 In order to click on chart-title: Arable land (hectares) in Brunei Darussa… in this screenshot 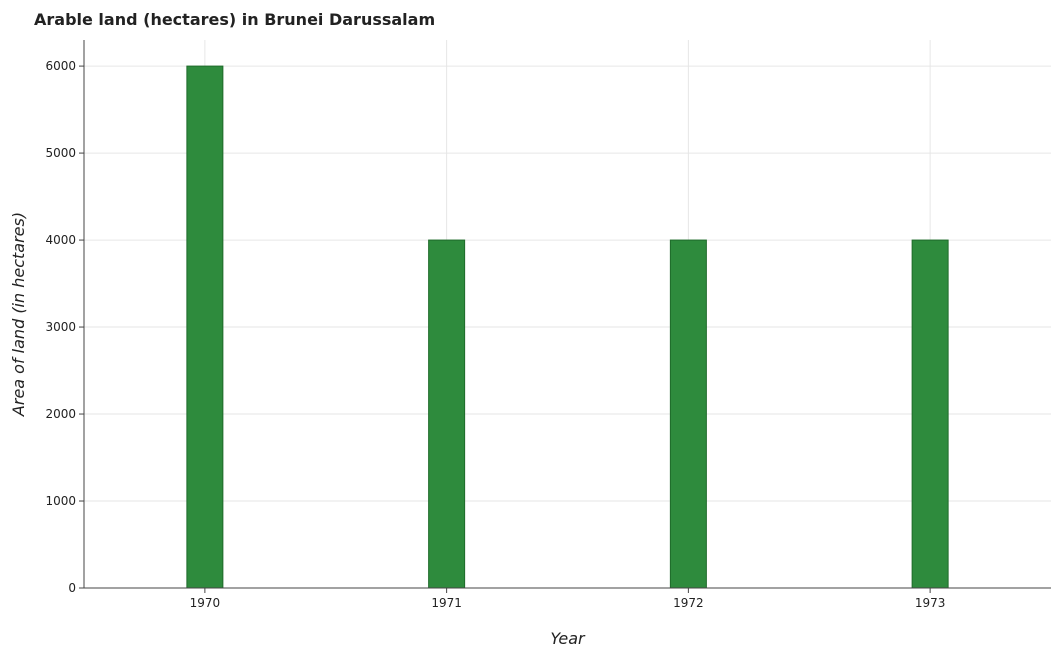, I will do `click(235, 19)`.